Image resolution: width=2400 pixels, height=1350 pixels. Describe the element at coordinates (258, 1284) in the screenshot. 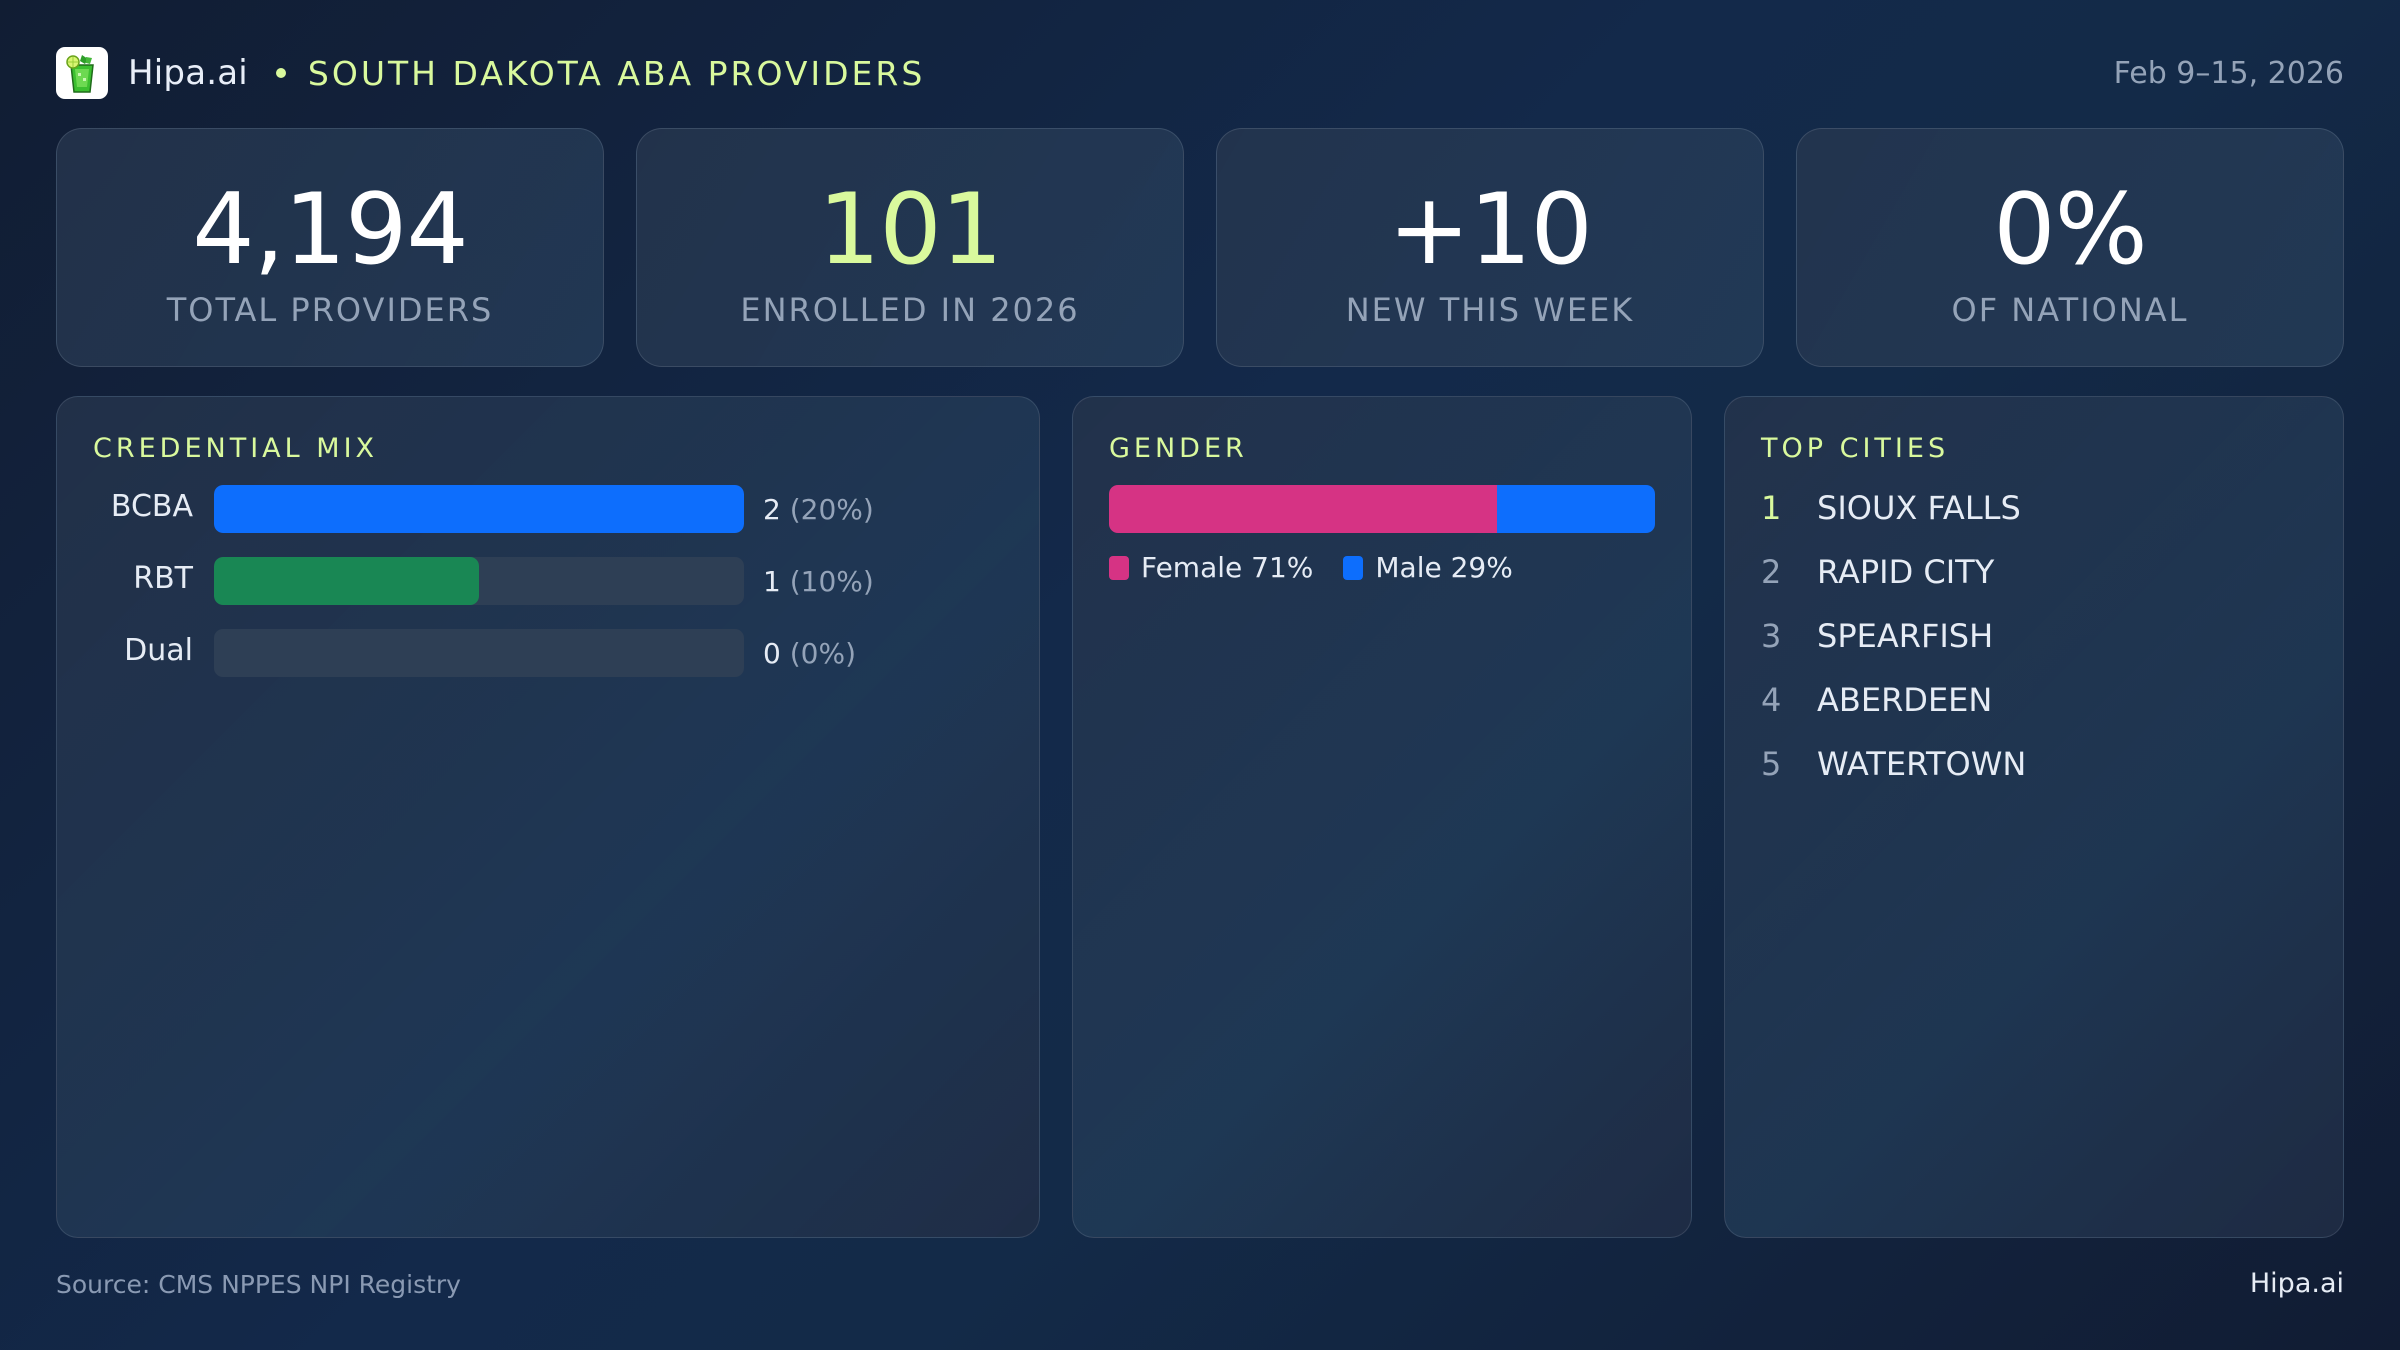

I see `source-note: Source: CMS NPPES NPI Registry` at that location.